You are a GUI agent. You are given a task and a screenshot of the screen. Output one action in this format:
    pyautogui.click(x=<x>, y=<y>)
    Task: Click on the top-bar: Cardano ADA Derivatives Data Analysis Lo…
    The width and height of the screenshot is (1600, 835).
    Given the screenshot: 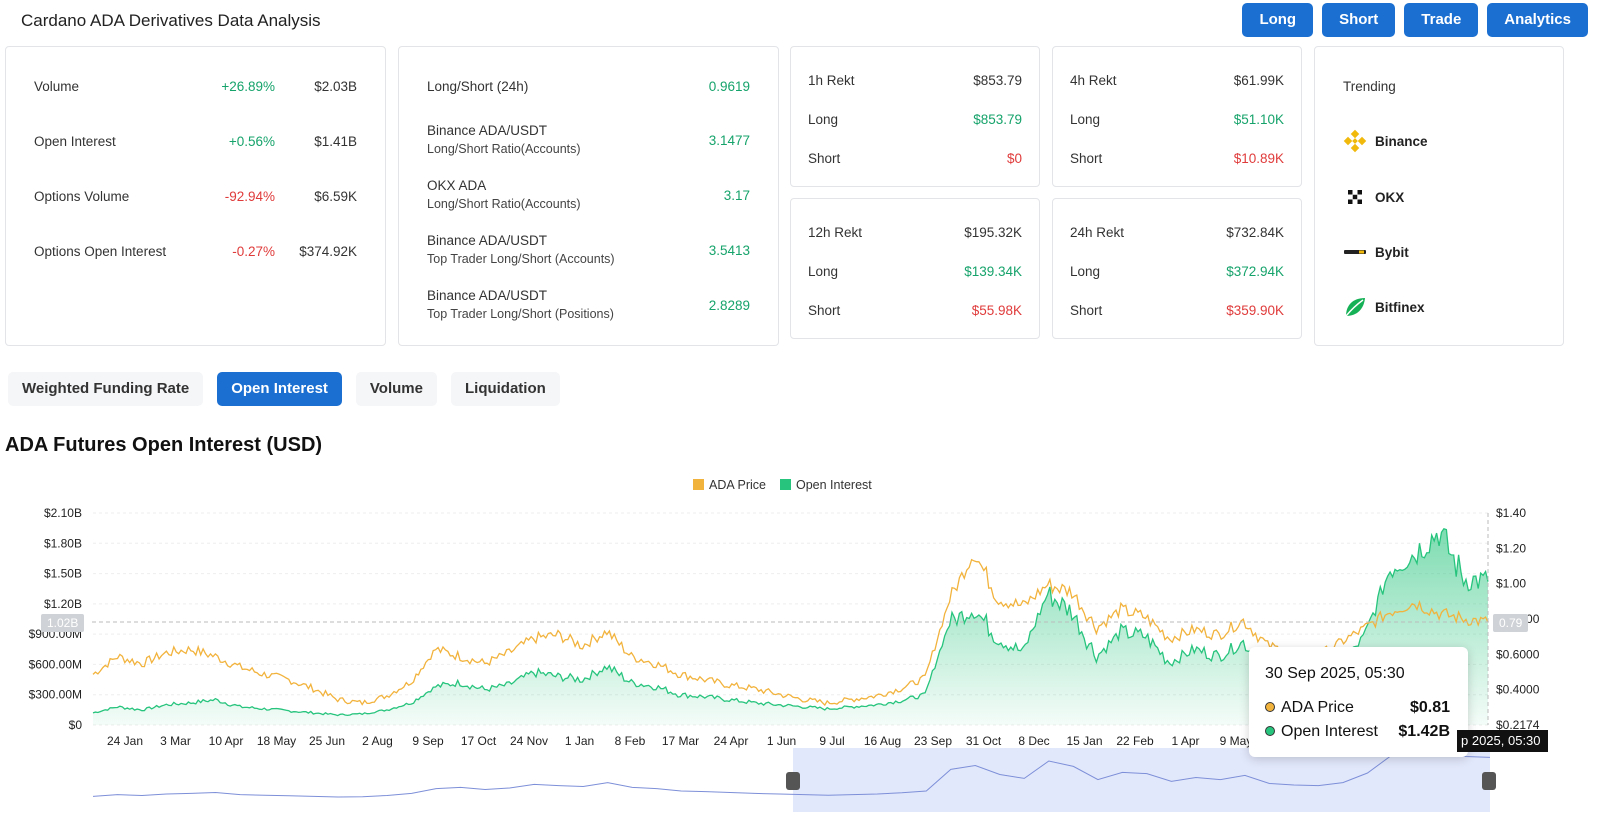 What is the action you would take?
    pyautogui.click(x=800, y=22)
    